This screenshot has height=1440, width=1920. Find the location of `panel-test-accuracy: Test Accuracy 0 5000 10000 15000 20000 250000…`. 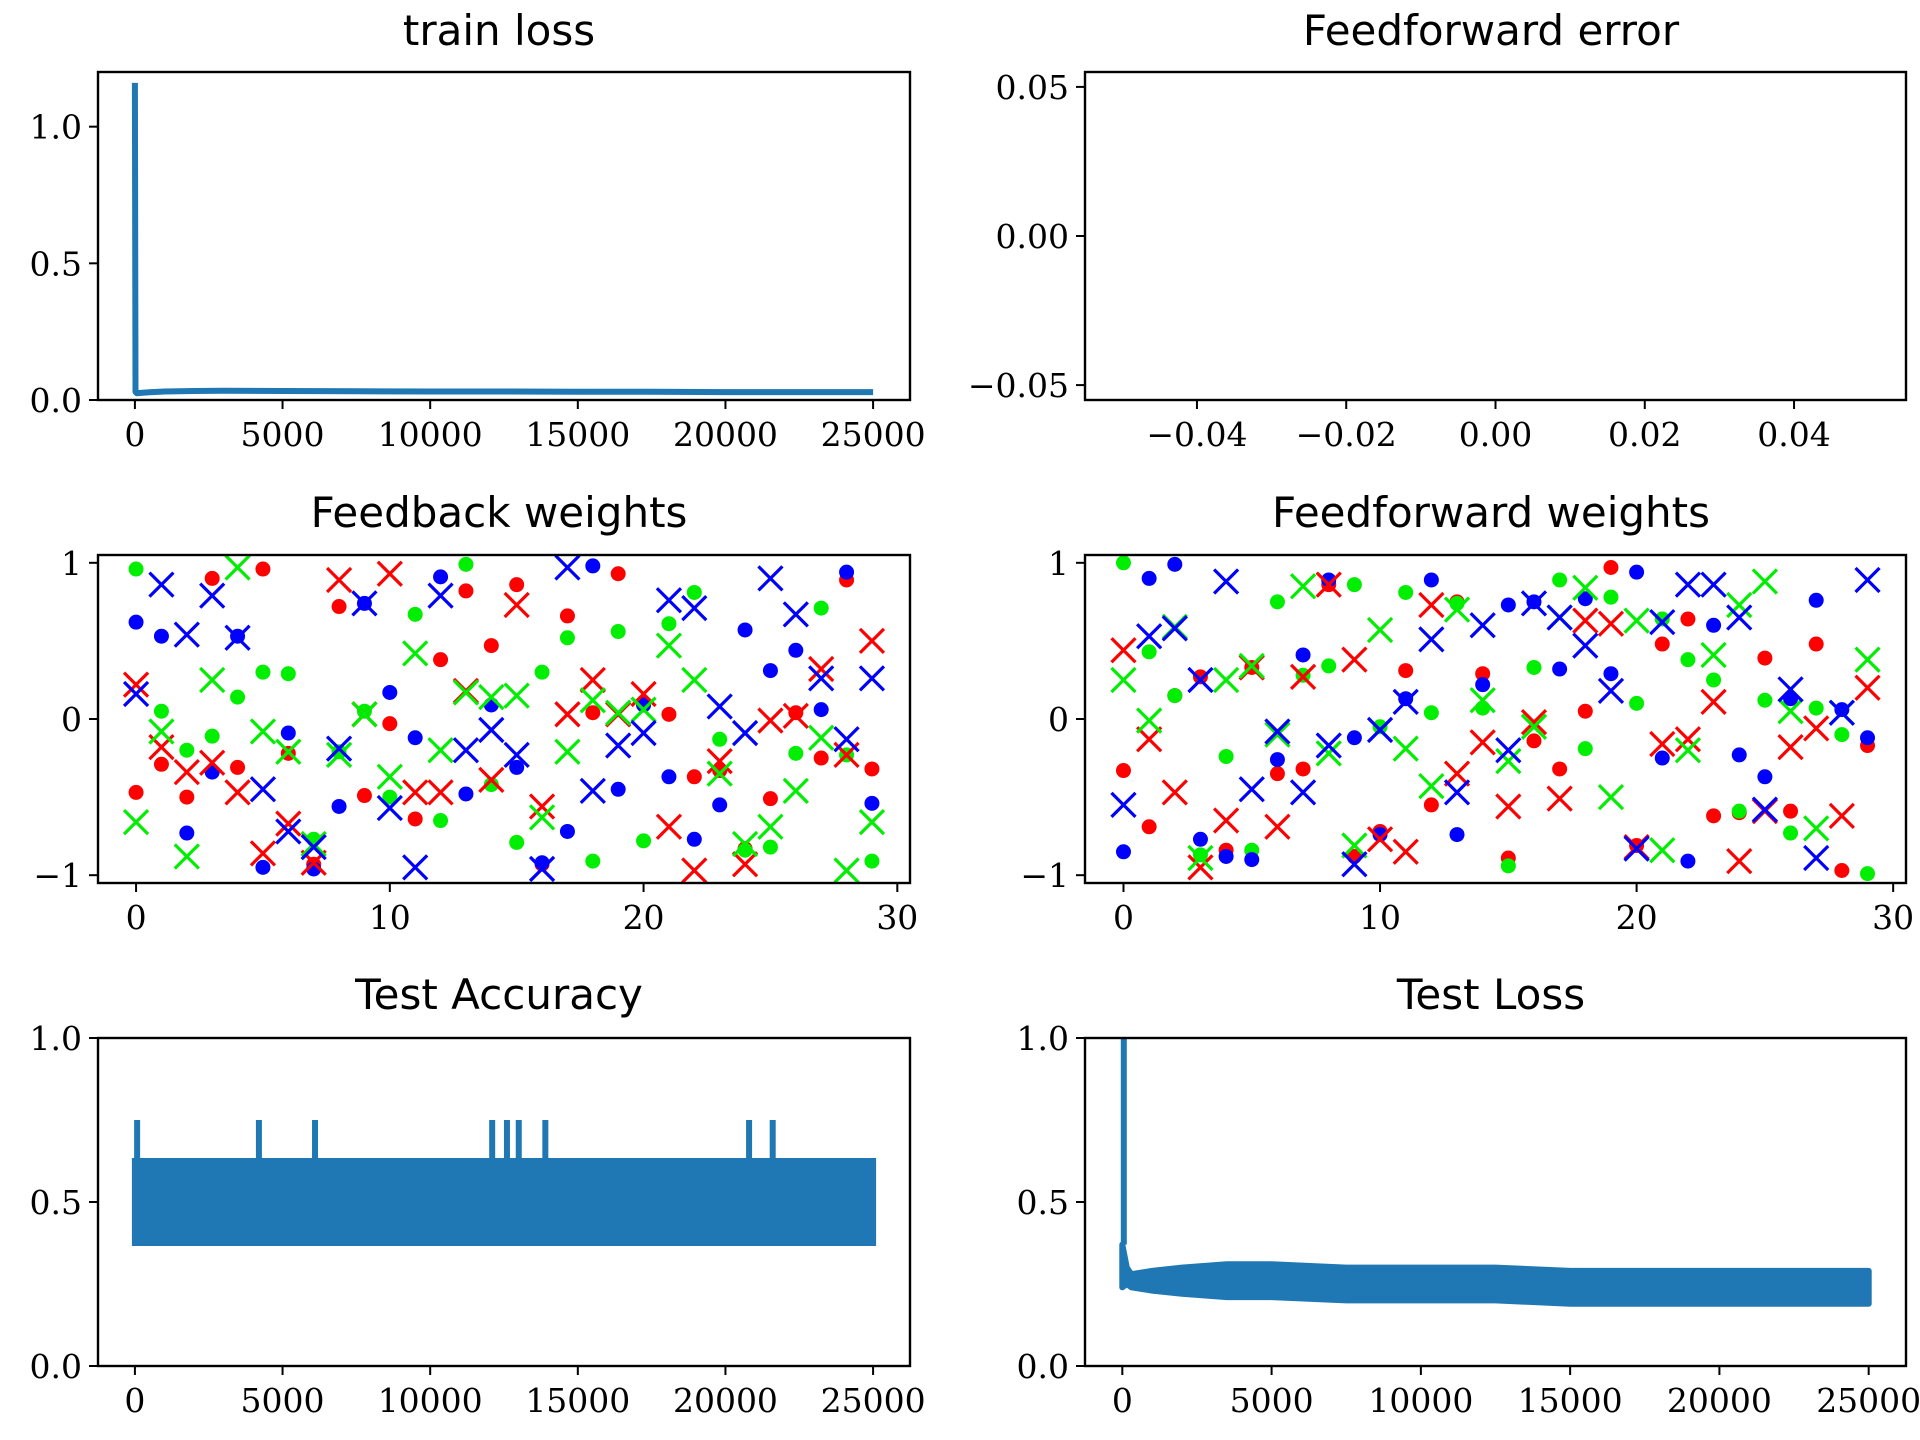

panel-test-accuracy: Test Accuracy 0 5000 10000 15000 20000 250000… is located at coordinates (478, 1195).